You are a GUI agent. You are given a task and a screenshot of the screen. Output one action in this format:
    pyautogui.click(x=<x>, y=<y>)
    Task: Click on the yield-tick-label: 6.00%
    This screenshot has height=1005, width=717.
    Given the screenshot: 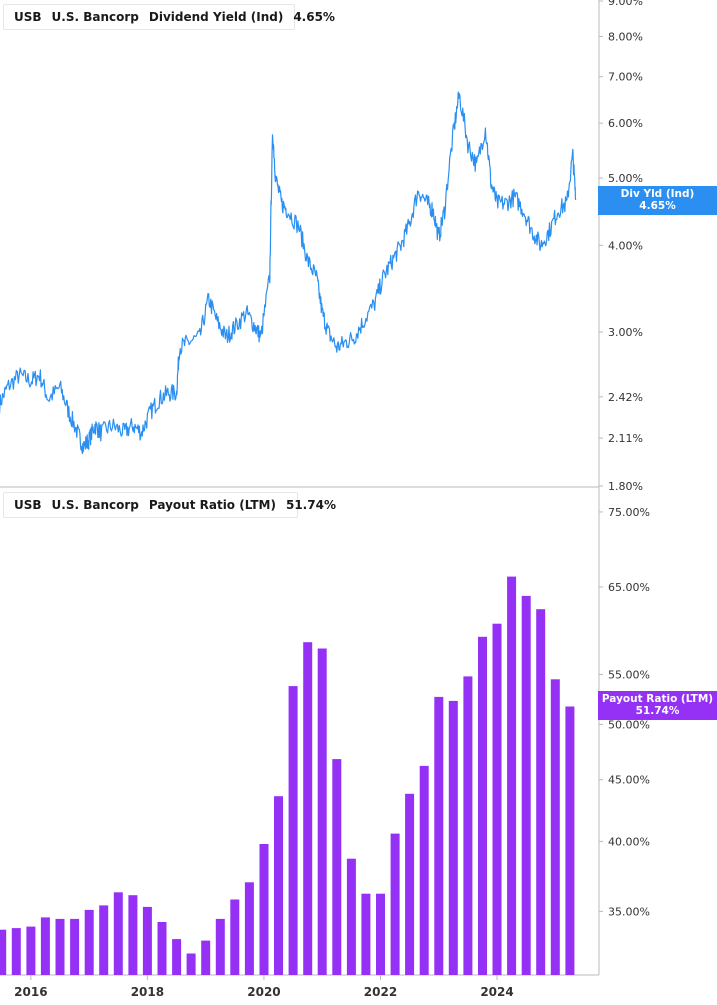 What is the action you would take?
    pyautogui.click(x=625, y=123)
    